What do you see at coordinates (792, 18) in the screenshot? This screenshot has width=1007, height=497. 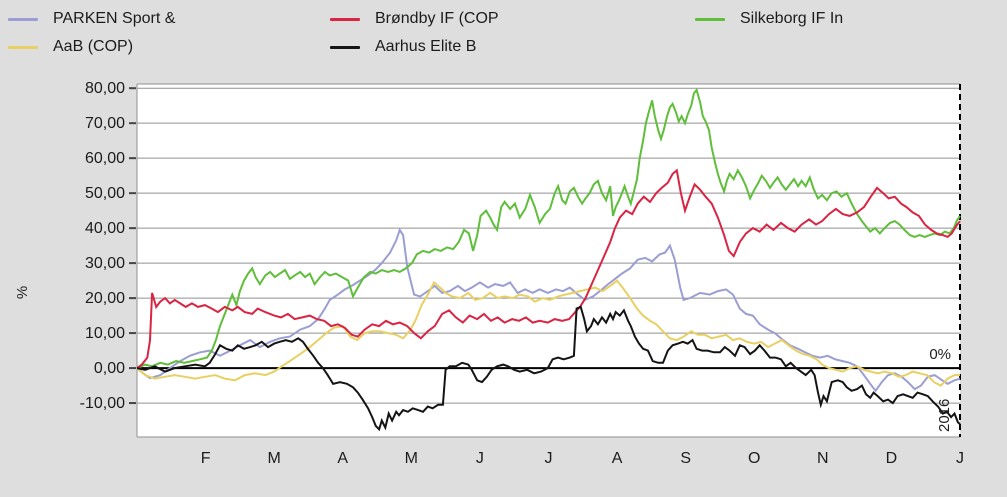 I see `legend-label-silkeborg: Silkeborg IF In` at bounding box center [792, 18].